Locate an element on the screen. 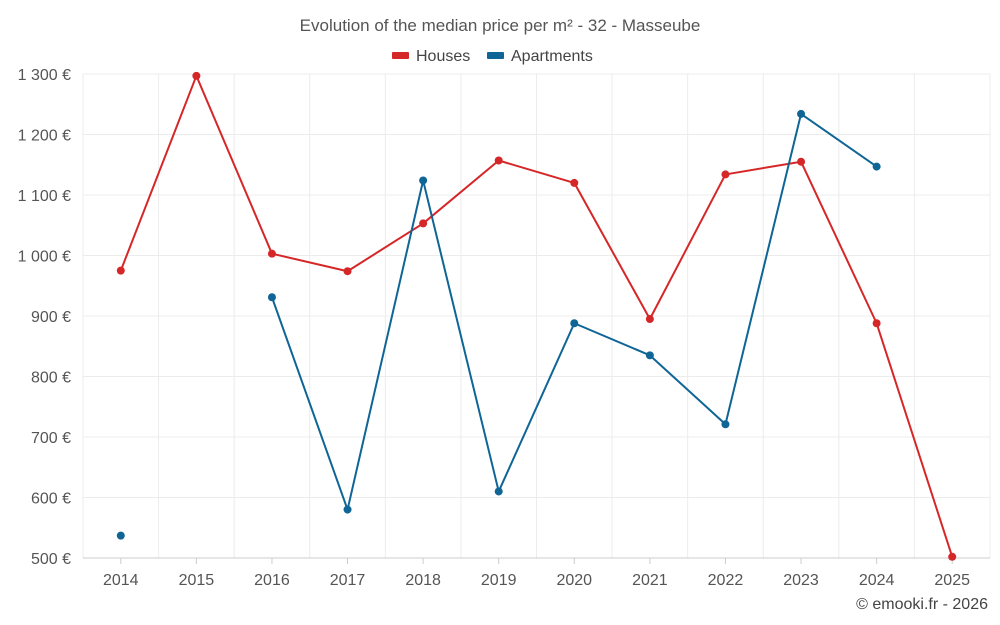  y-tick-label: 1 100 € is located at coordinates (44, 196).